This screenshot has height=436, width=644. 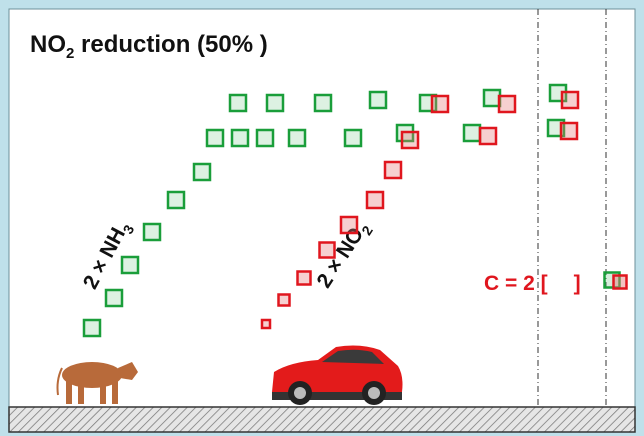 I want to click on note-close: ], so click(x=577, y=283).